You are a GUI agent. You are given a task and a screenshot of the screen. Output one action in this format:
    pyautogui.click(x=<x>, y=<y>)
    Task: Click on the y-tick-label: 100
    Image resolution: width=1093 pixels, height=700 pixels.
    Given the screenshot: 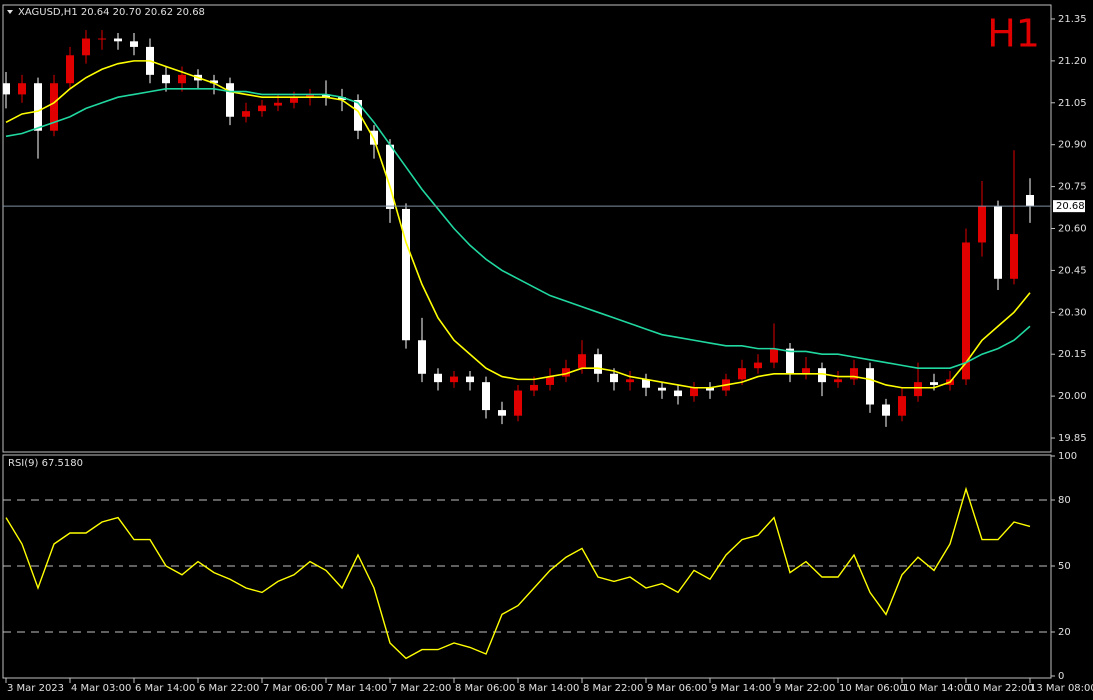 What is the action you would take?
    pyautogui.click(x=1067, y=456)
    